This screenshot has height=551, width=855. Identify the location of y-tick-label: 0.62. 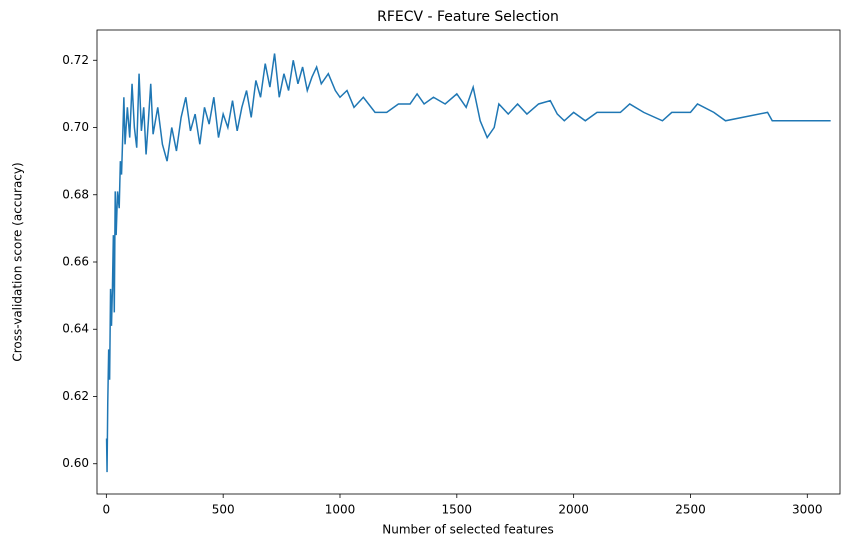
(75, 396).